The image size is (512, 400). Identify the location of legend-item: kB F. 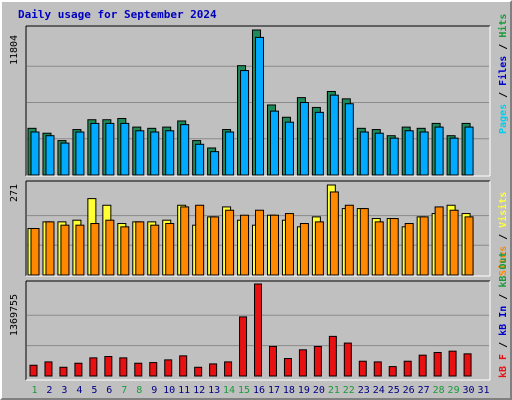
(503, 366).